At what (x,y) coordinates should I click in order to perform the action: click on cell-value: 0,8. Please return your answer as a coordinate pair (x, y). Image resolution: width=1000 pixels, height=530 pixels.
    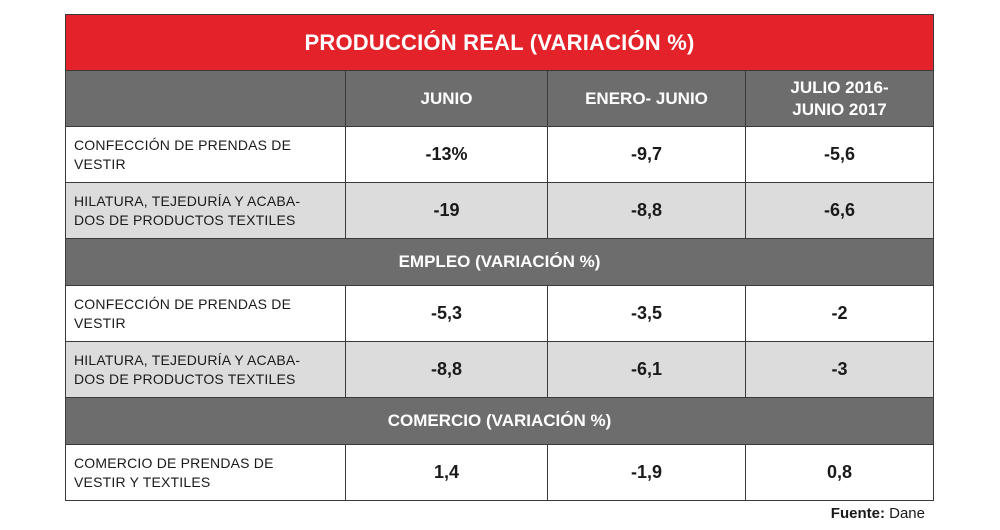
    Looking at the image, I should click on (839, 472).